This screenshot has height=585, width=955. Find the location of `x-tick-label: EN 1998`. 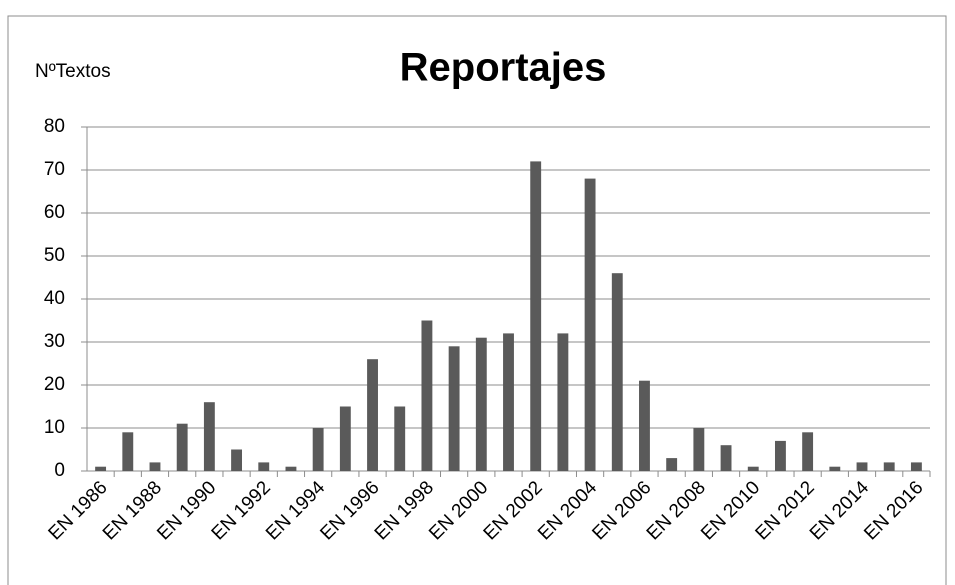

x-tick-label: EN 1998 is located at coordinates (404, 510).